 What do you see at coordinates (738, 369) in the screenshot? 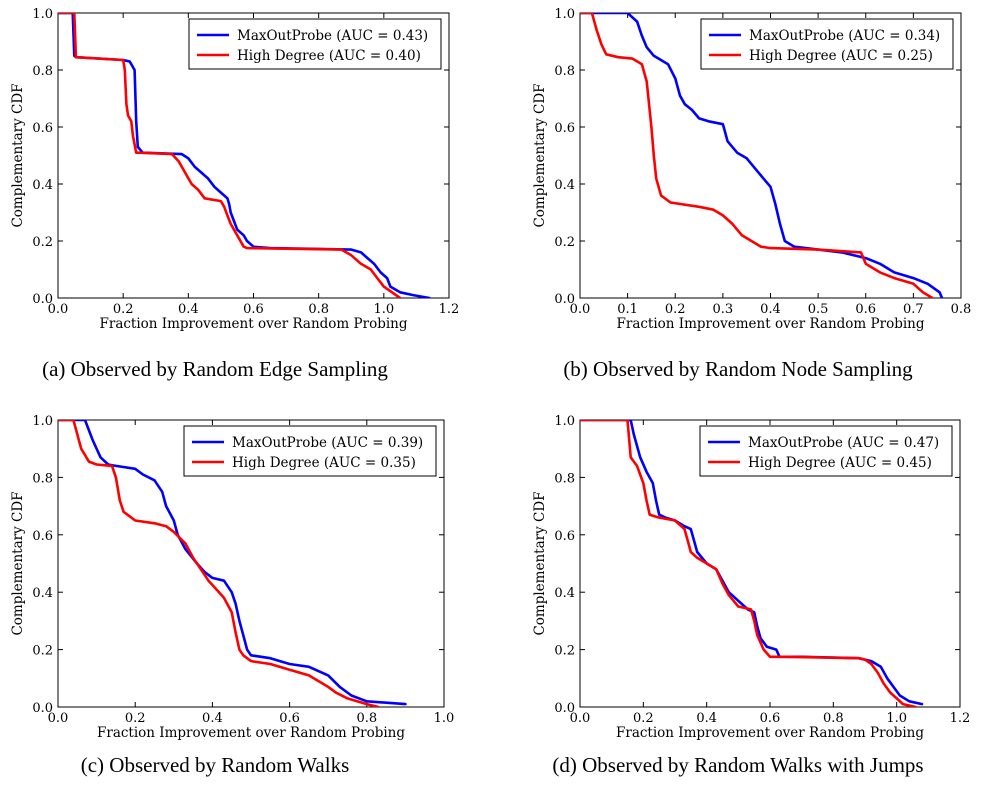
I see `panel-caption: (b) Observed by Random Node Sampling` at bounding box center [738, 369].